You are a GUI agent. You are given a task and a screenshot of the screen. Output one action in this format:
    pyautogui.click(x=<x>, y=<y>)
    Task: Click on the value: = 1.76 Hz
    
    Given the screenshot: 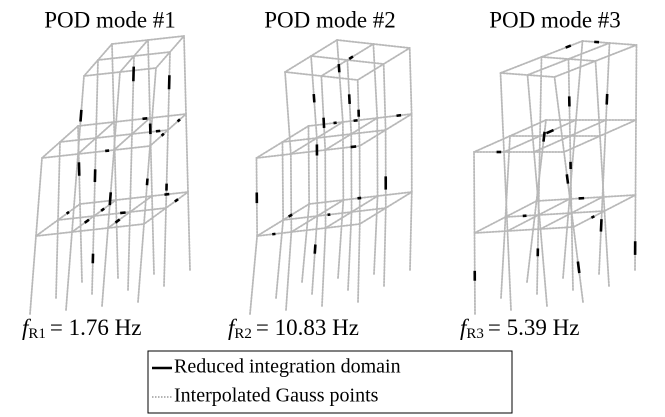 What is the action you would take?
    pyautogui.click(x=96, y=327)
    